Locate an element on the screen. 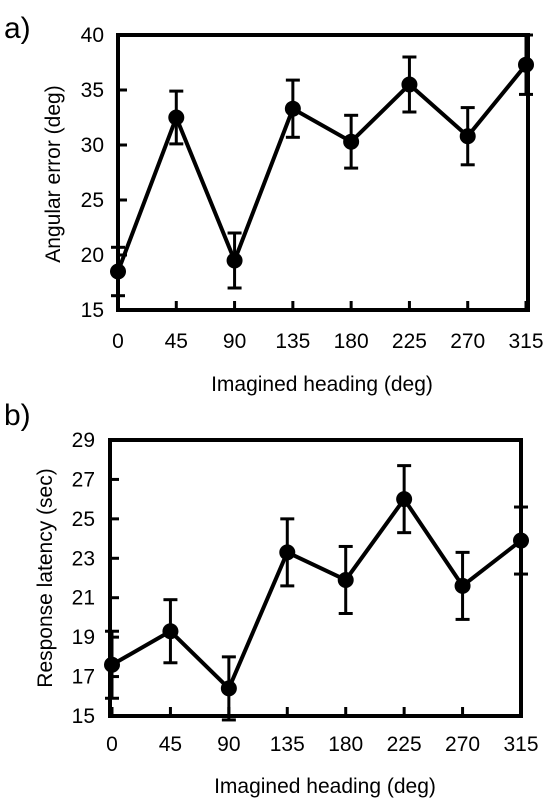 The image size is (543, 801). panel-a-y-axis-label: Angular error (deg) is located at coordinates (53, 173).